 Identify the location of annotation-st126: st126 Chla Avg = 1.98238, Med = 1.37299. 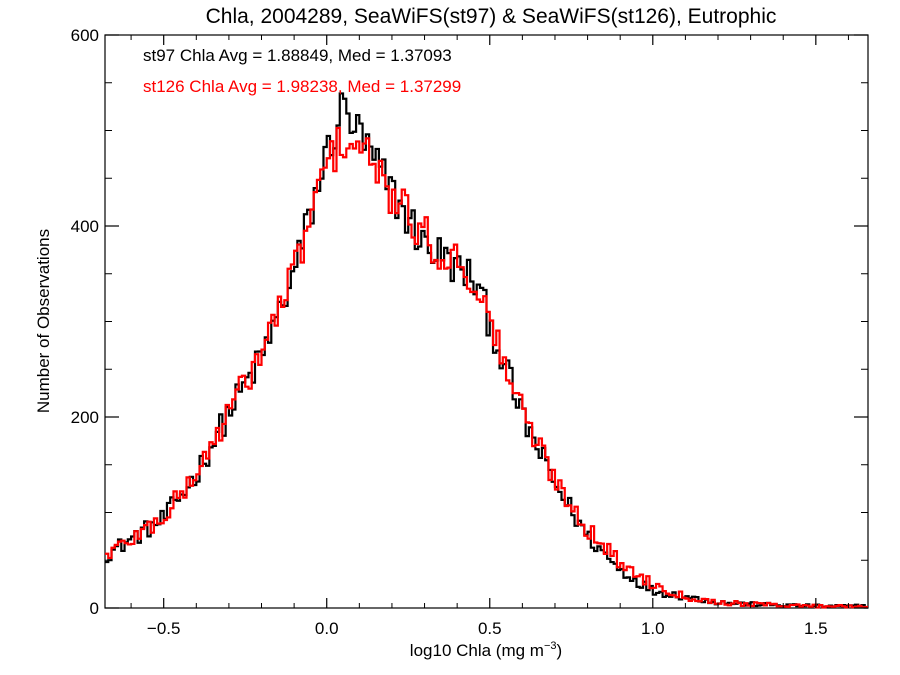
(302, 86).